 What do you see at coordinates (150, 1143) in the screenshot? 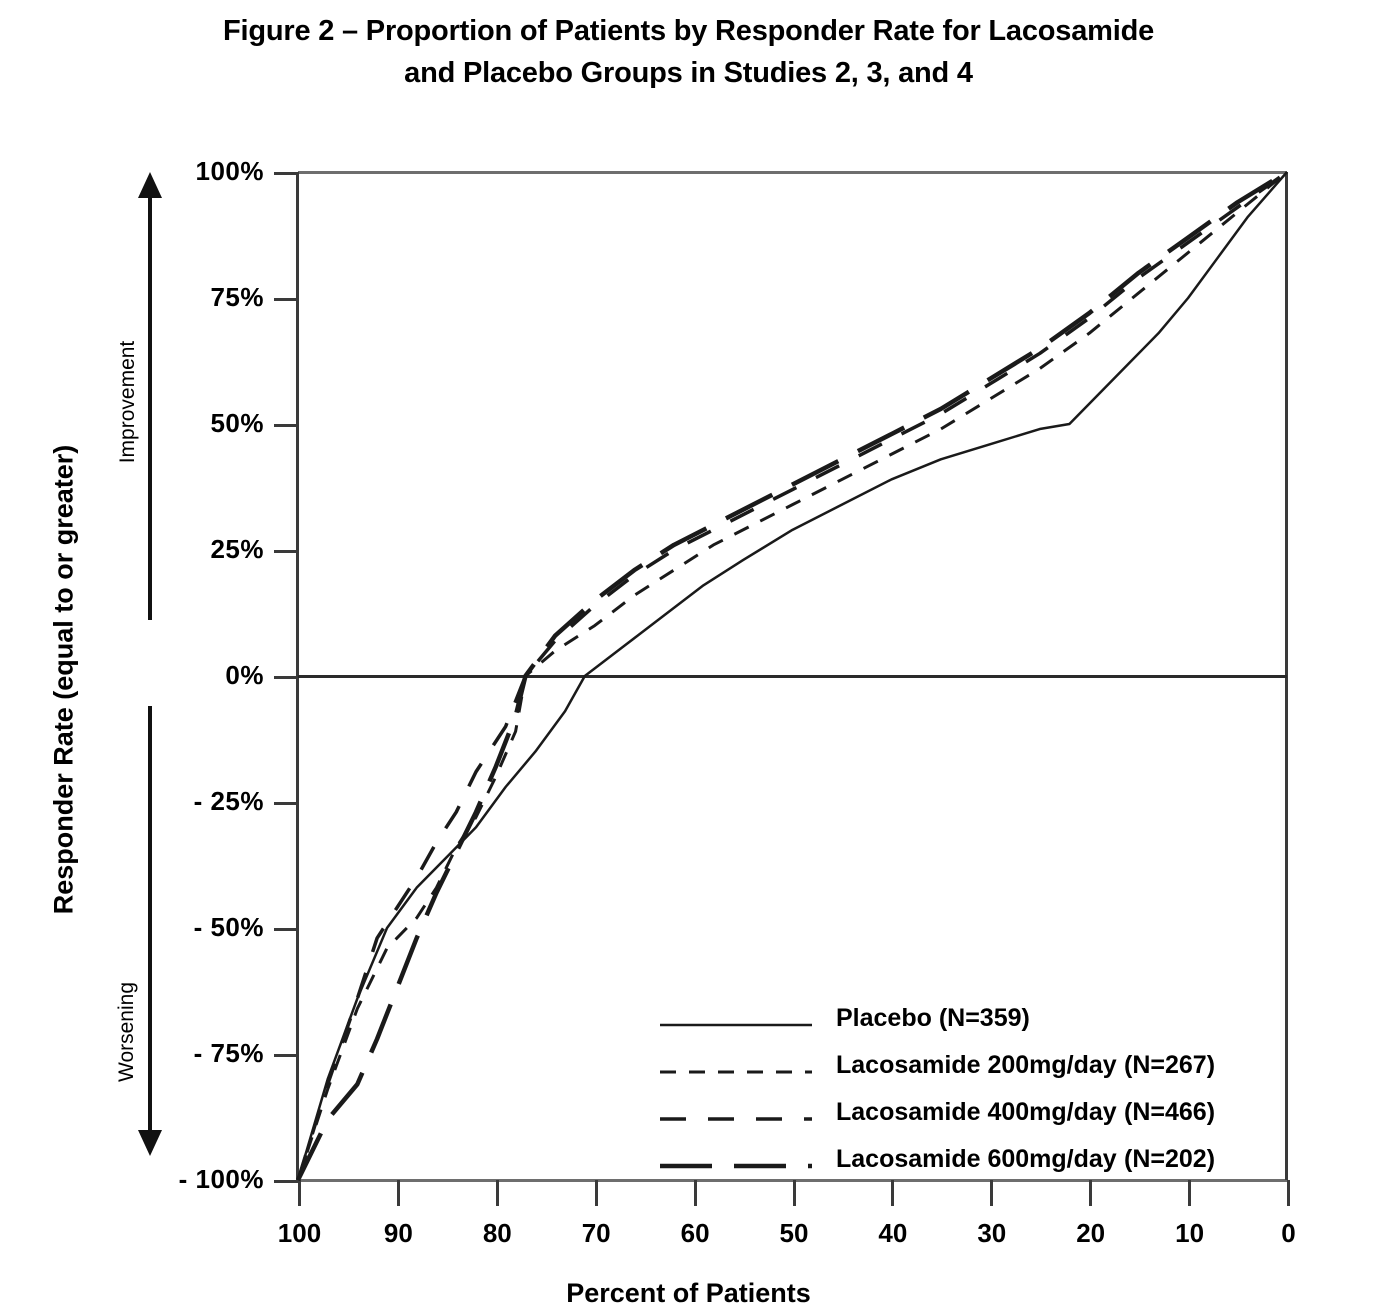
I see `arrow-down-head` at bounding box center [150, 1143].